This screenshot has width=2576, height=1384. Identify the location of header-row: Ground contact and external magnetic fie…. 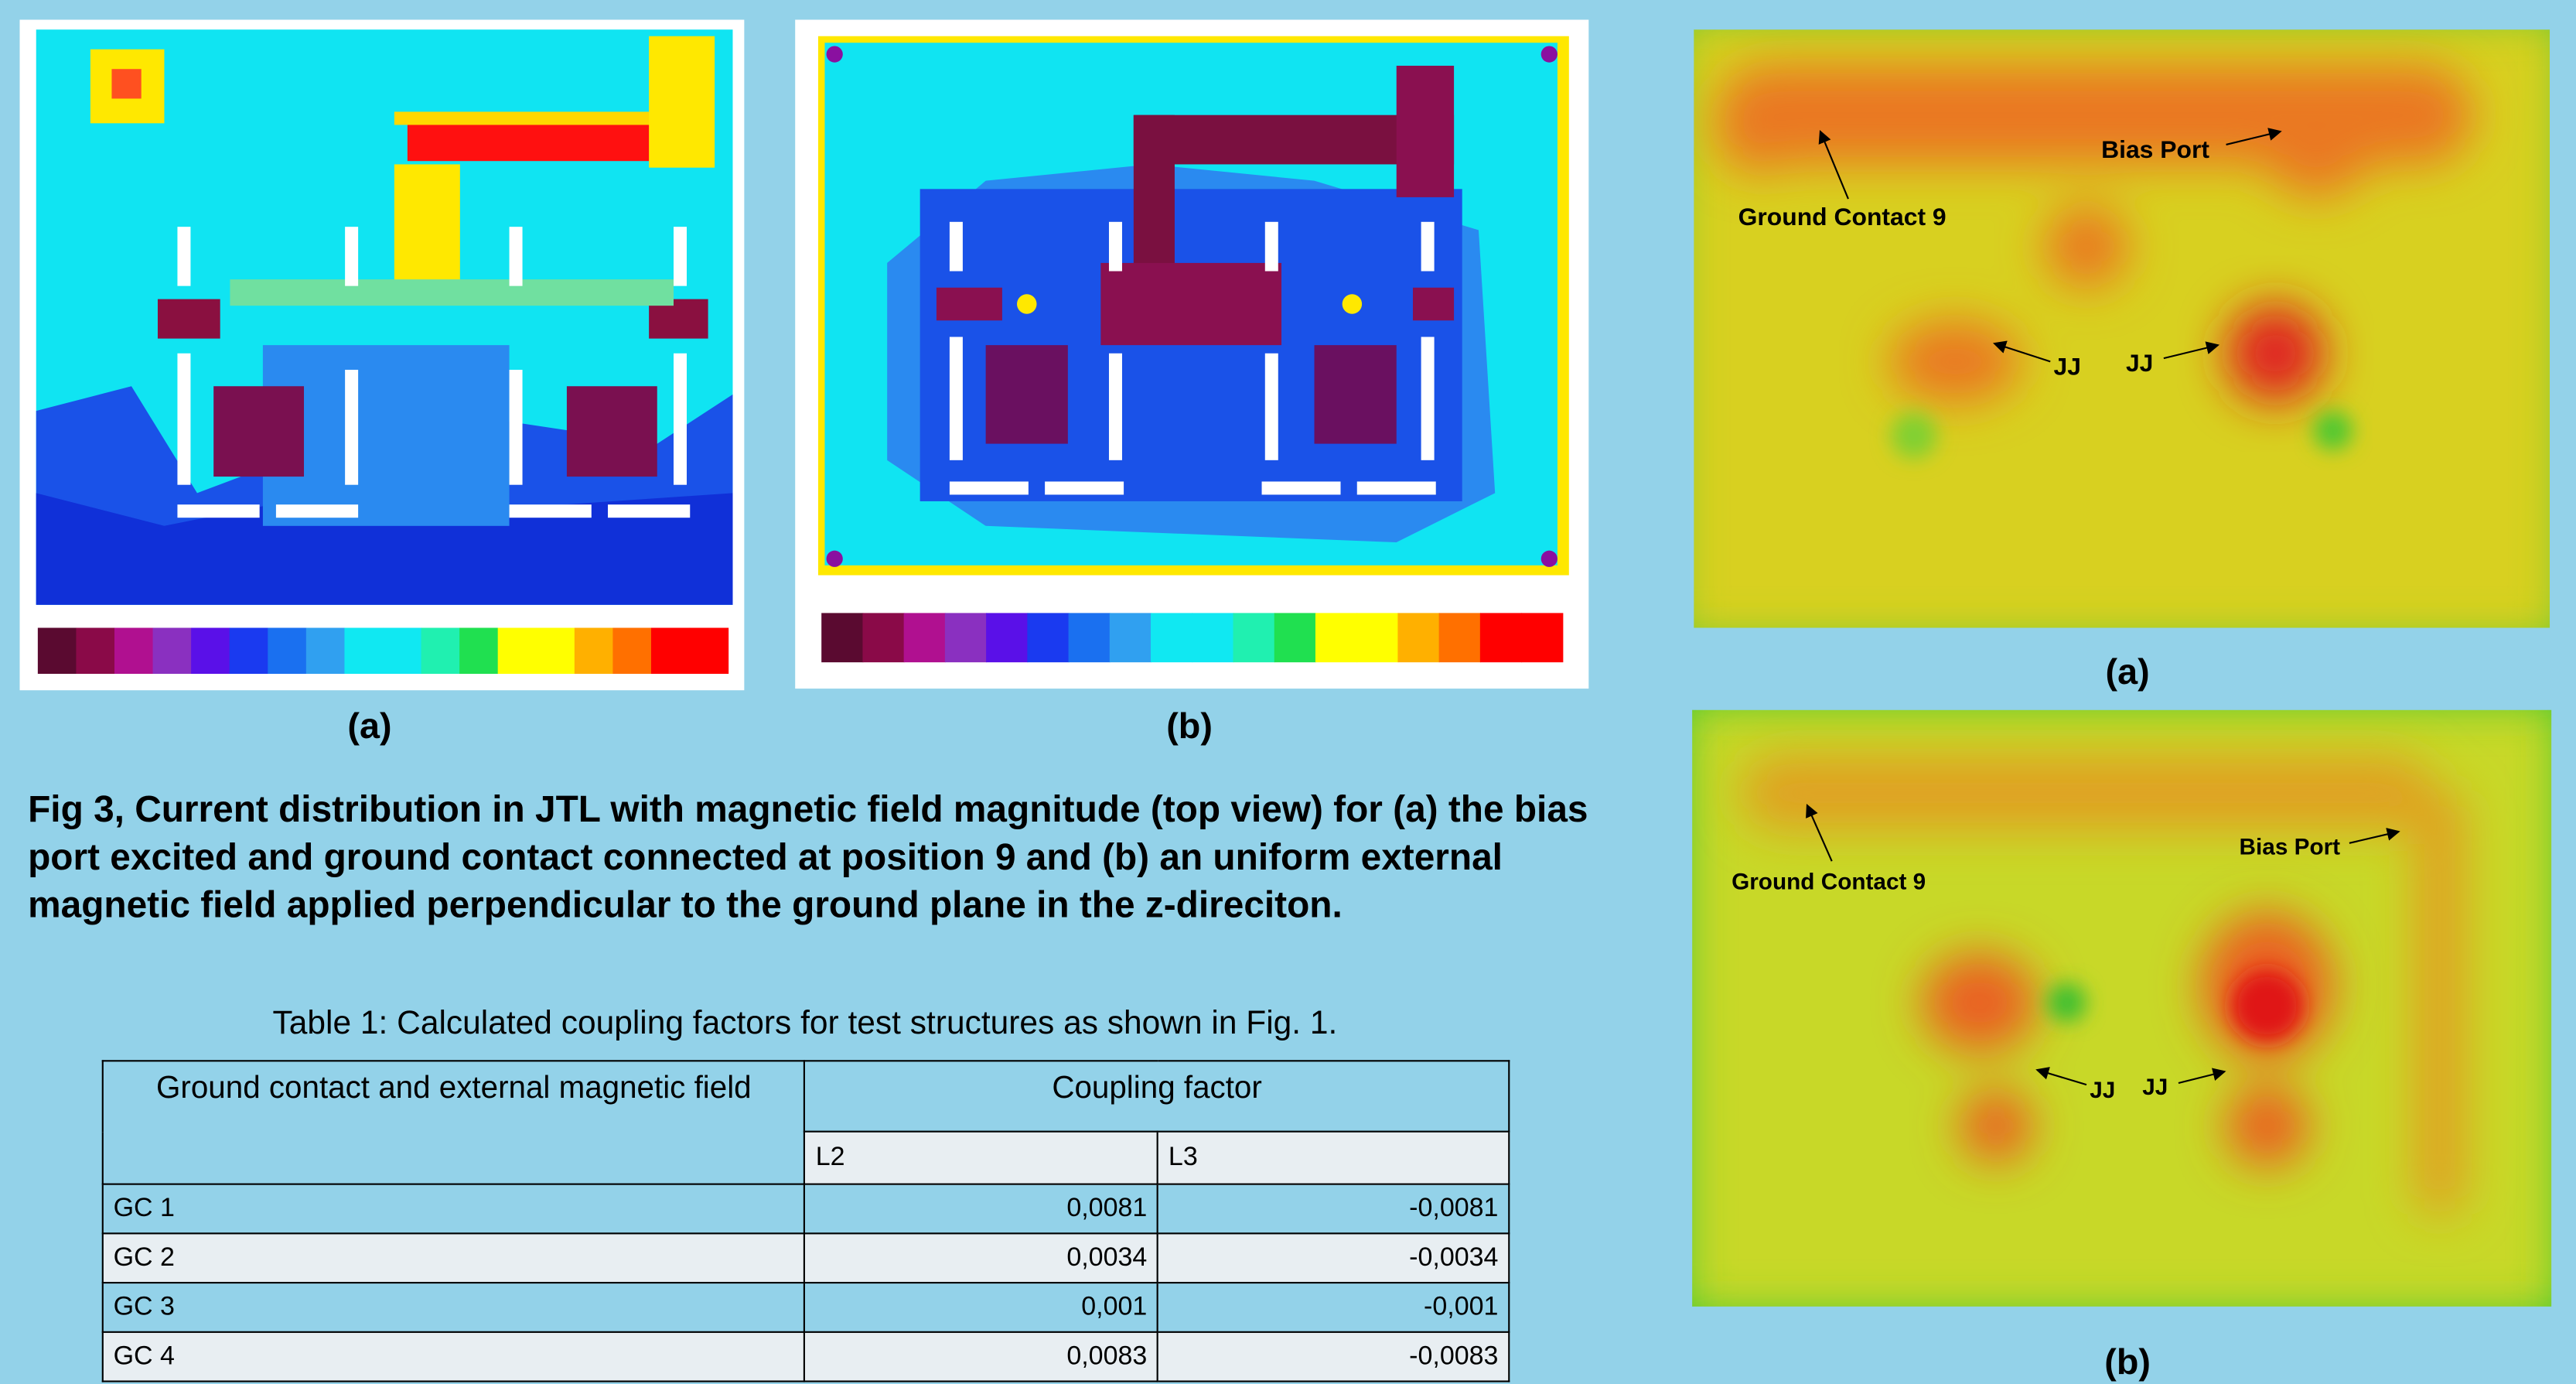
(805, 1122).